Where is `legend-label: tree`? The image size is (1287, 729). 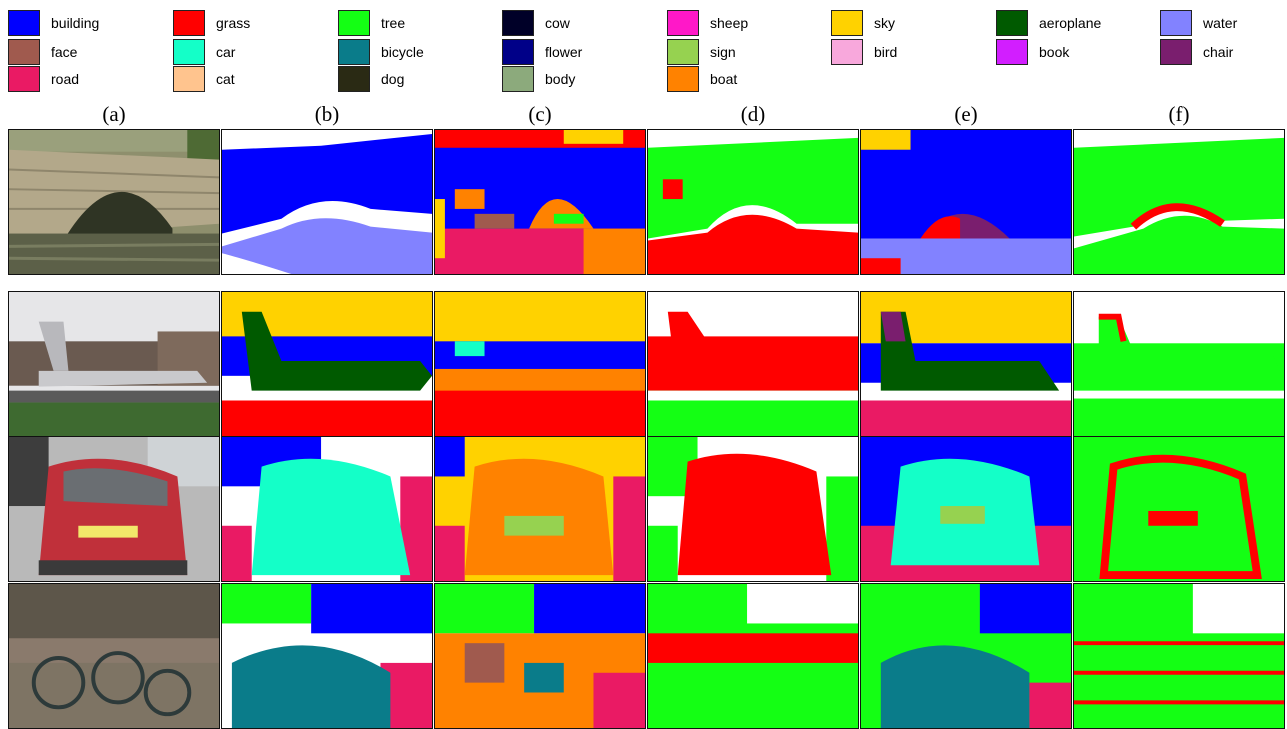
legend-label: tree is located at coordinates (393, 23).